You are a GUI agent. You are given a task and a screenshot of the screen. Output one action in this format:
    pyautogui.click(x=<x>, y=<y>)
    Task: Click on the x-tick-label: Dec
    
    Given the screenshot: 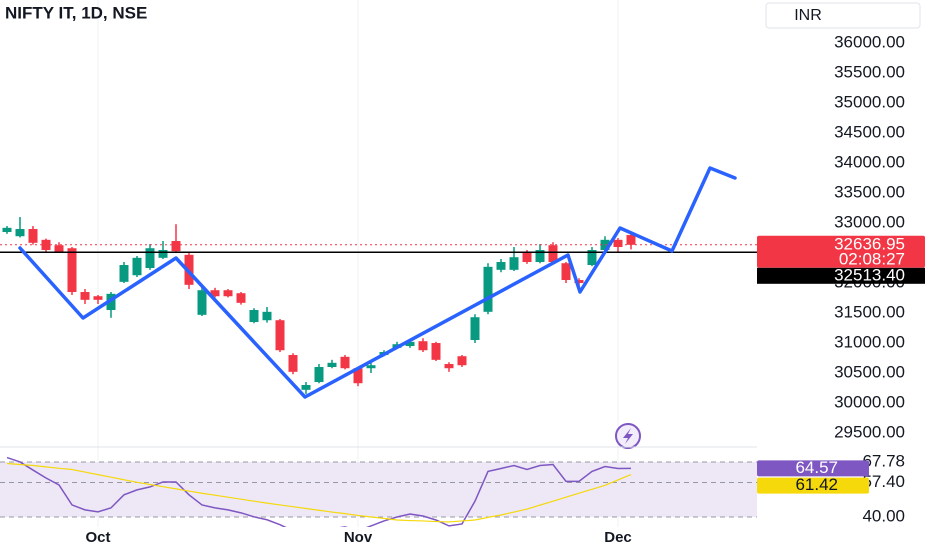 What is the action you would take?
    pyautogui.click(x=618, y=537)
    